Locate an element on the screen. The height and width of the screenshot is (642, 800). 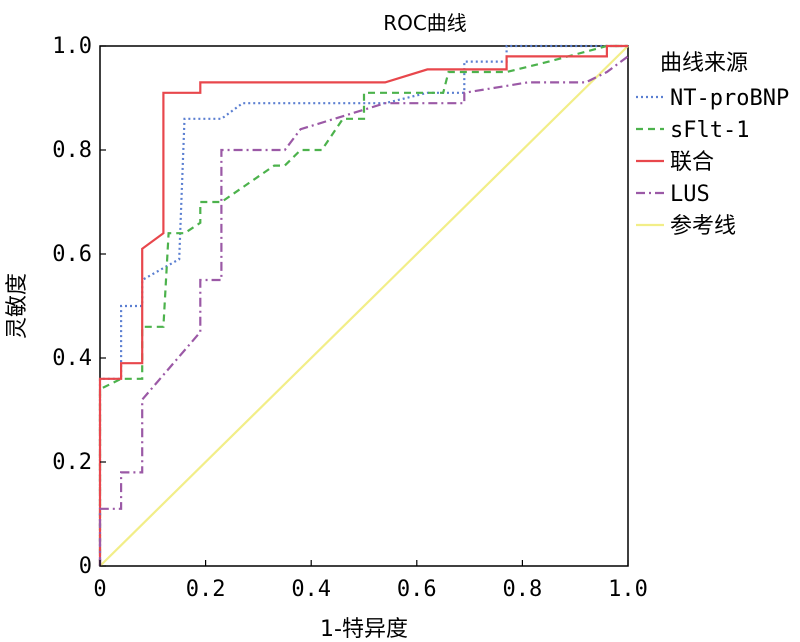
legend-label: LUS is located at coordinates (690, 194).